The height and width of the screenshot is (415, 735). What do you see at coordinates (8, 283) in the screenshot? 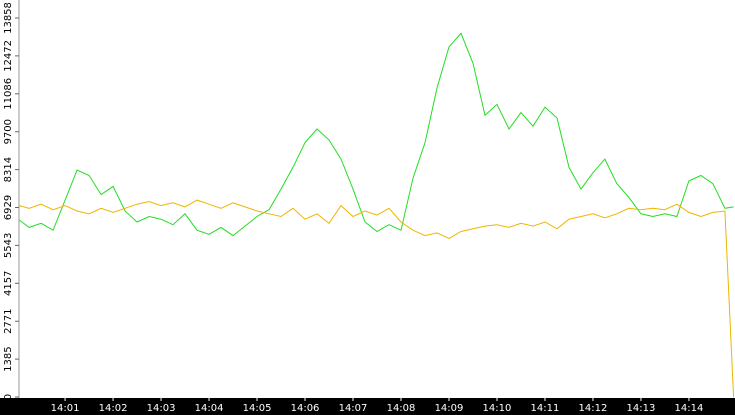
I see `y-tick-label: 4157` at bounding box center [8, 283].